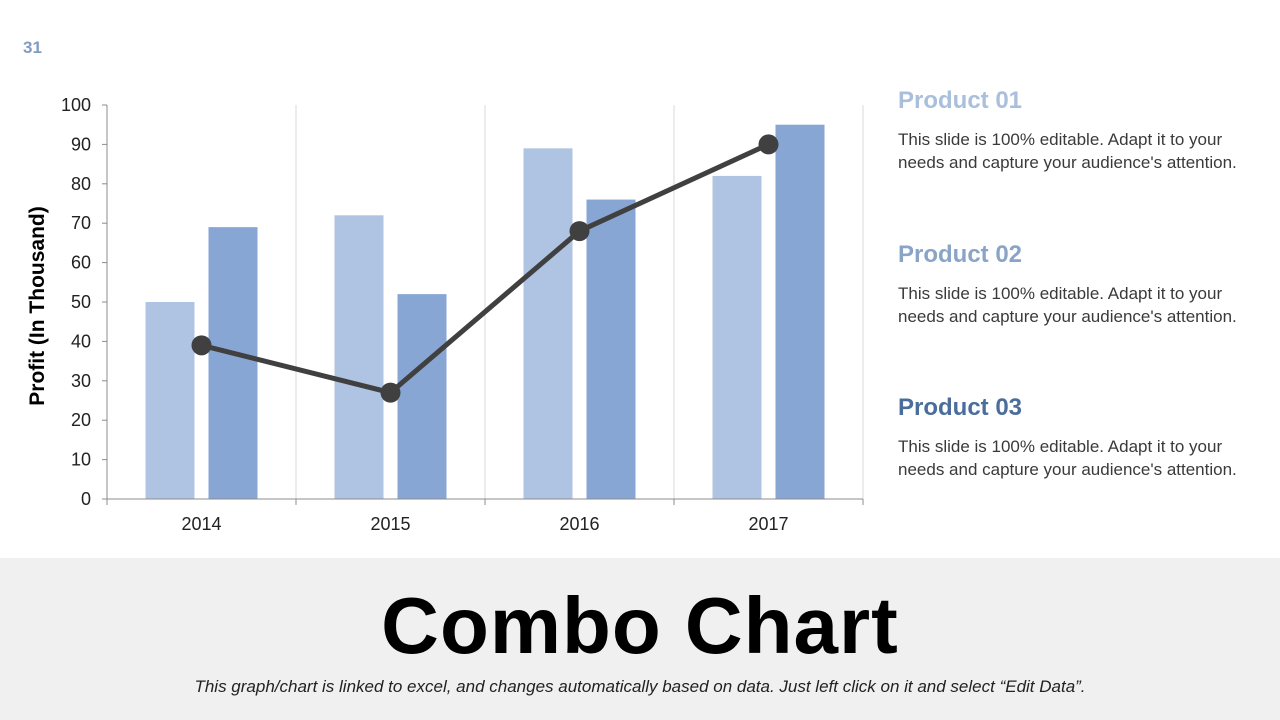  Describe the element at coordinates (32, 47) in the screenshot. I see `slide-number: 31` at that location.